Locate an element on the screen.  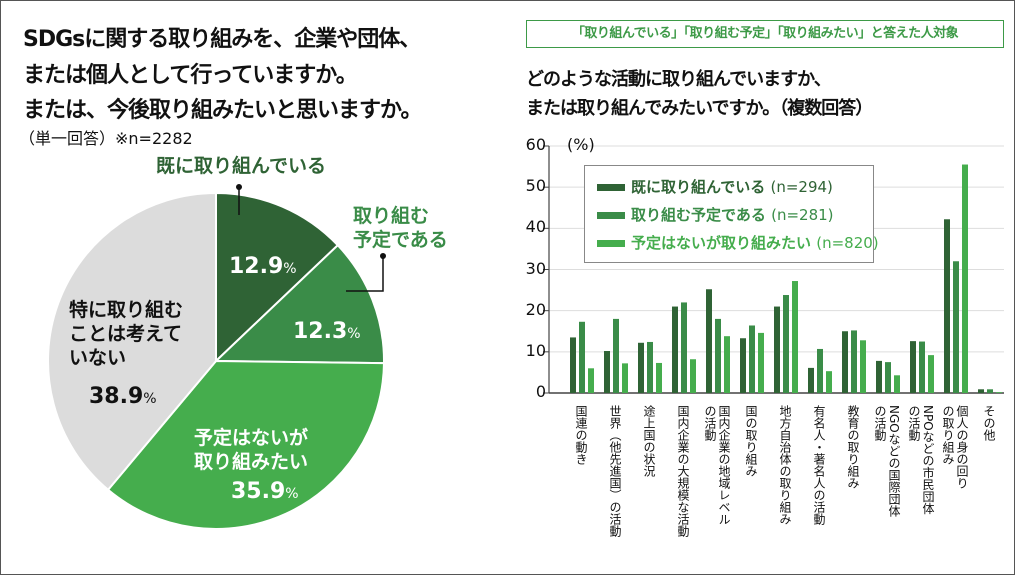
legend-n-1: (n=294) is located at coordinates (801, 187).